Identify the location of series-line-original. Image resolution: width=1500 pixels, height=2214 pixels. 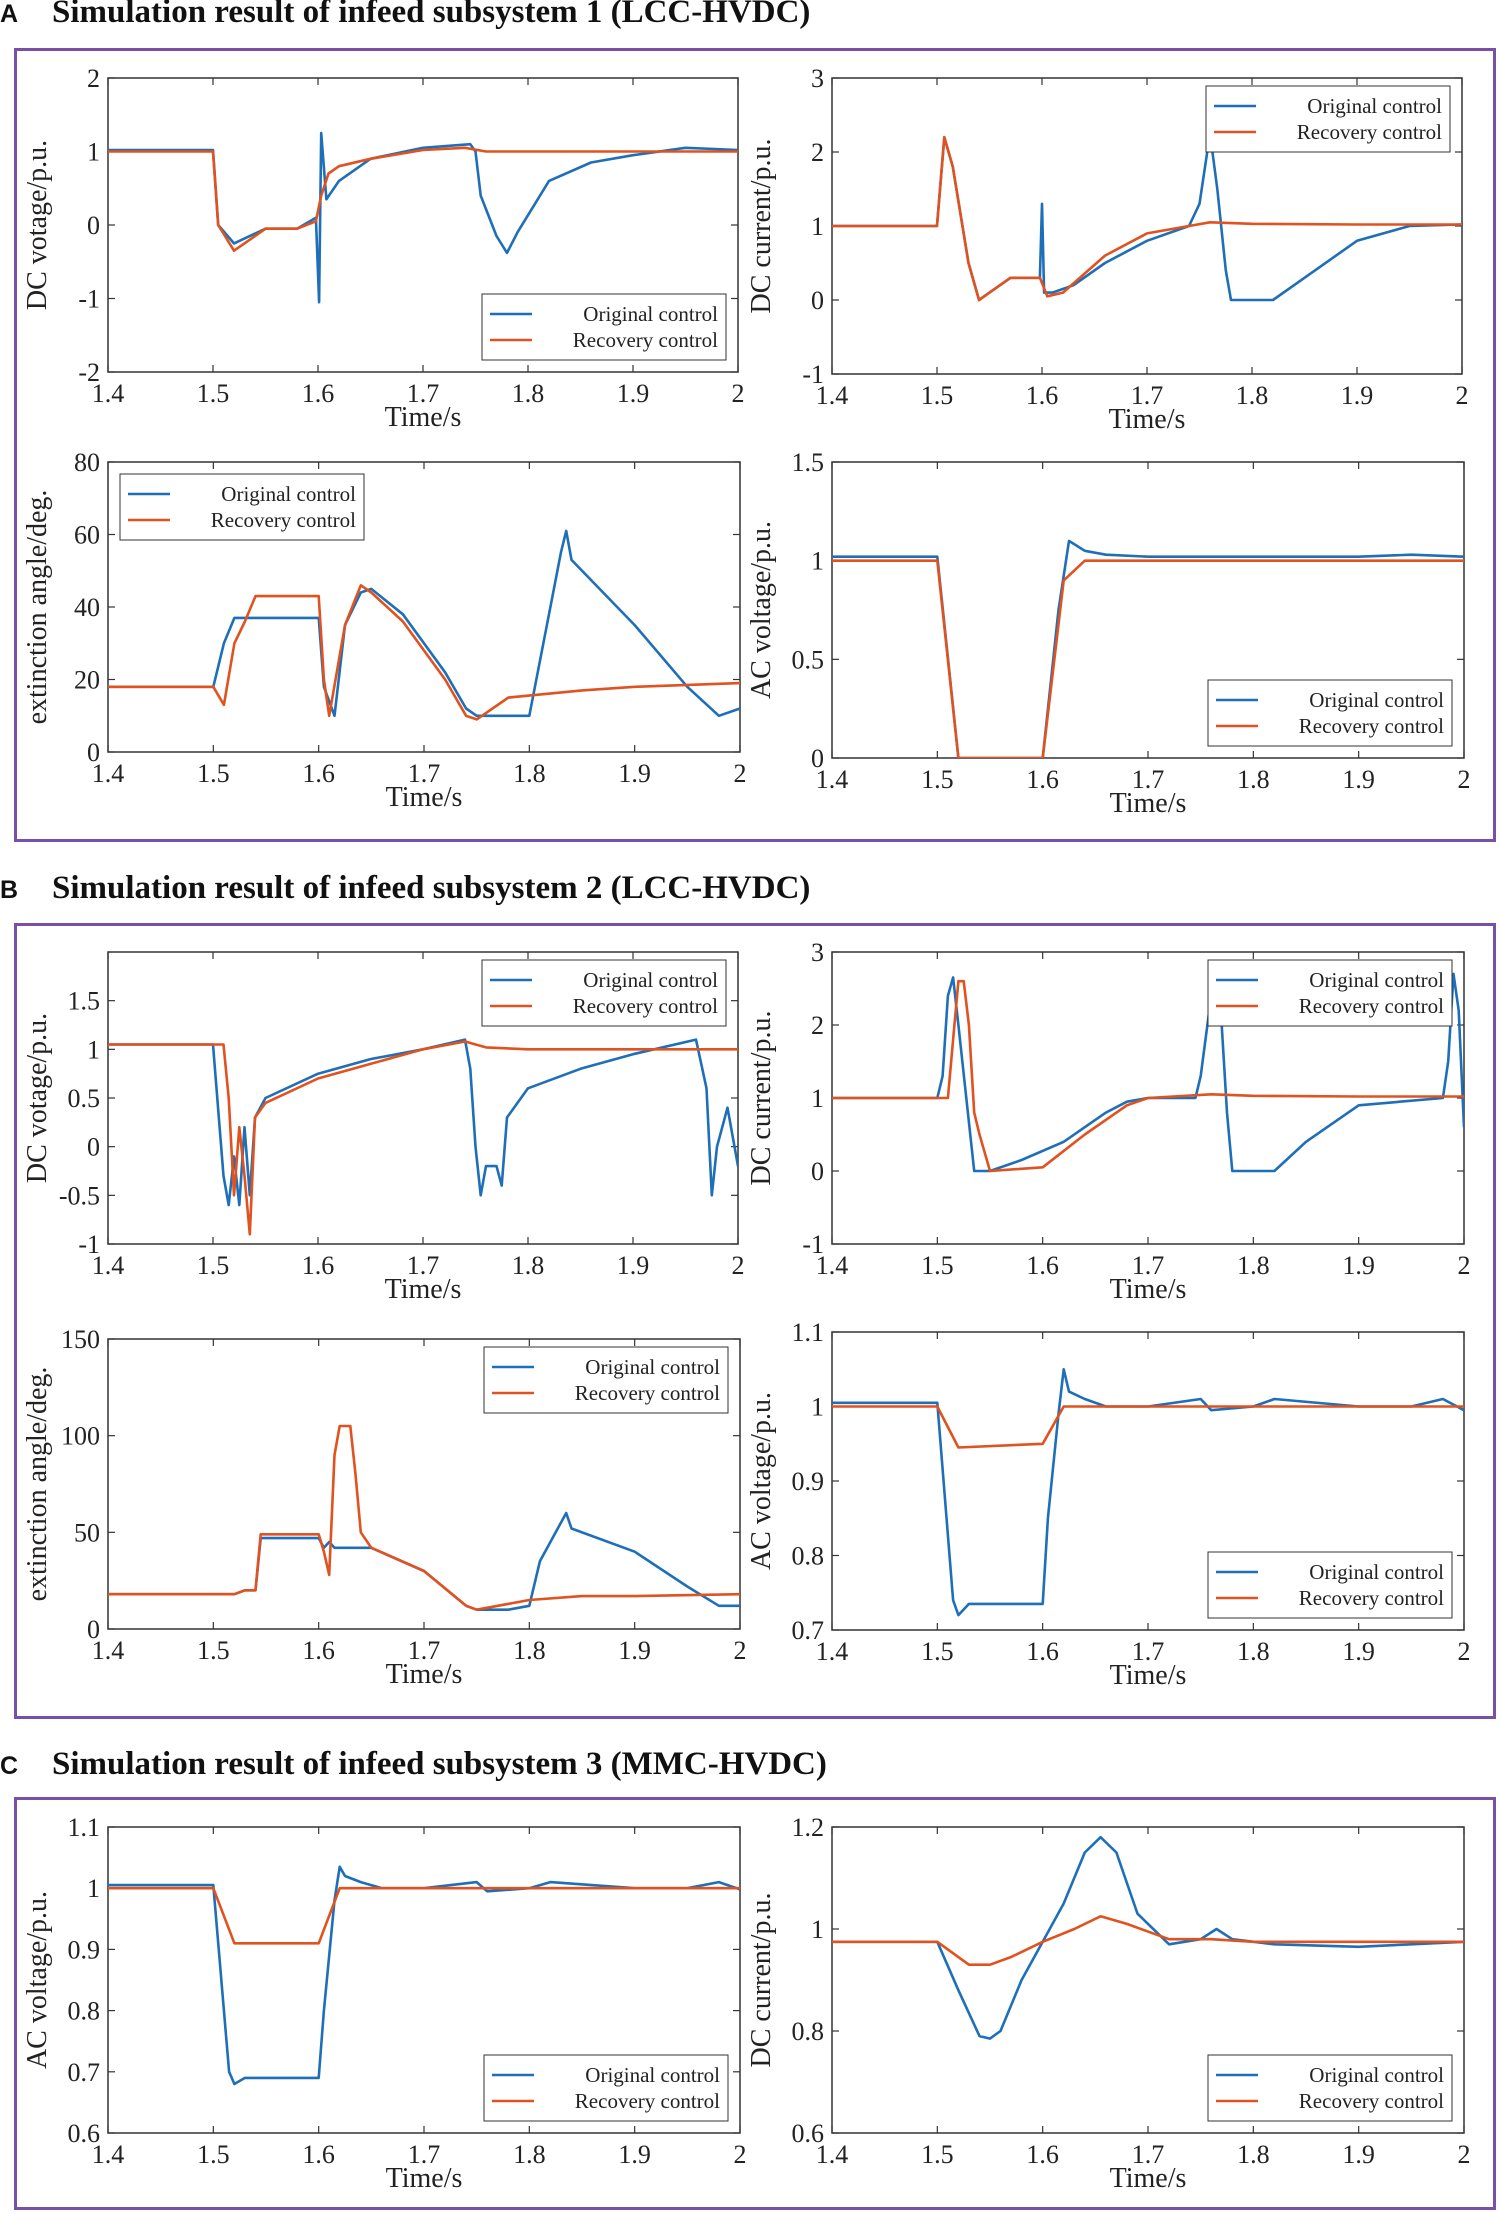
(424, 623).